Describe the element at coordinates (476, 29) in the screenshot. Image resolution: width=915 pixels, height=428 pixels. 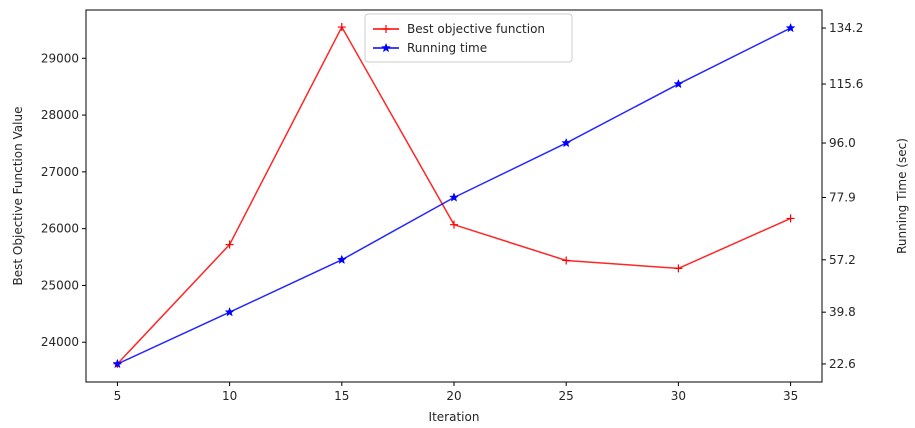
I see `legend-label-objective: Best objective function` at that location.